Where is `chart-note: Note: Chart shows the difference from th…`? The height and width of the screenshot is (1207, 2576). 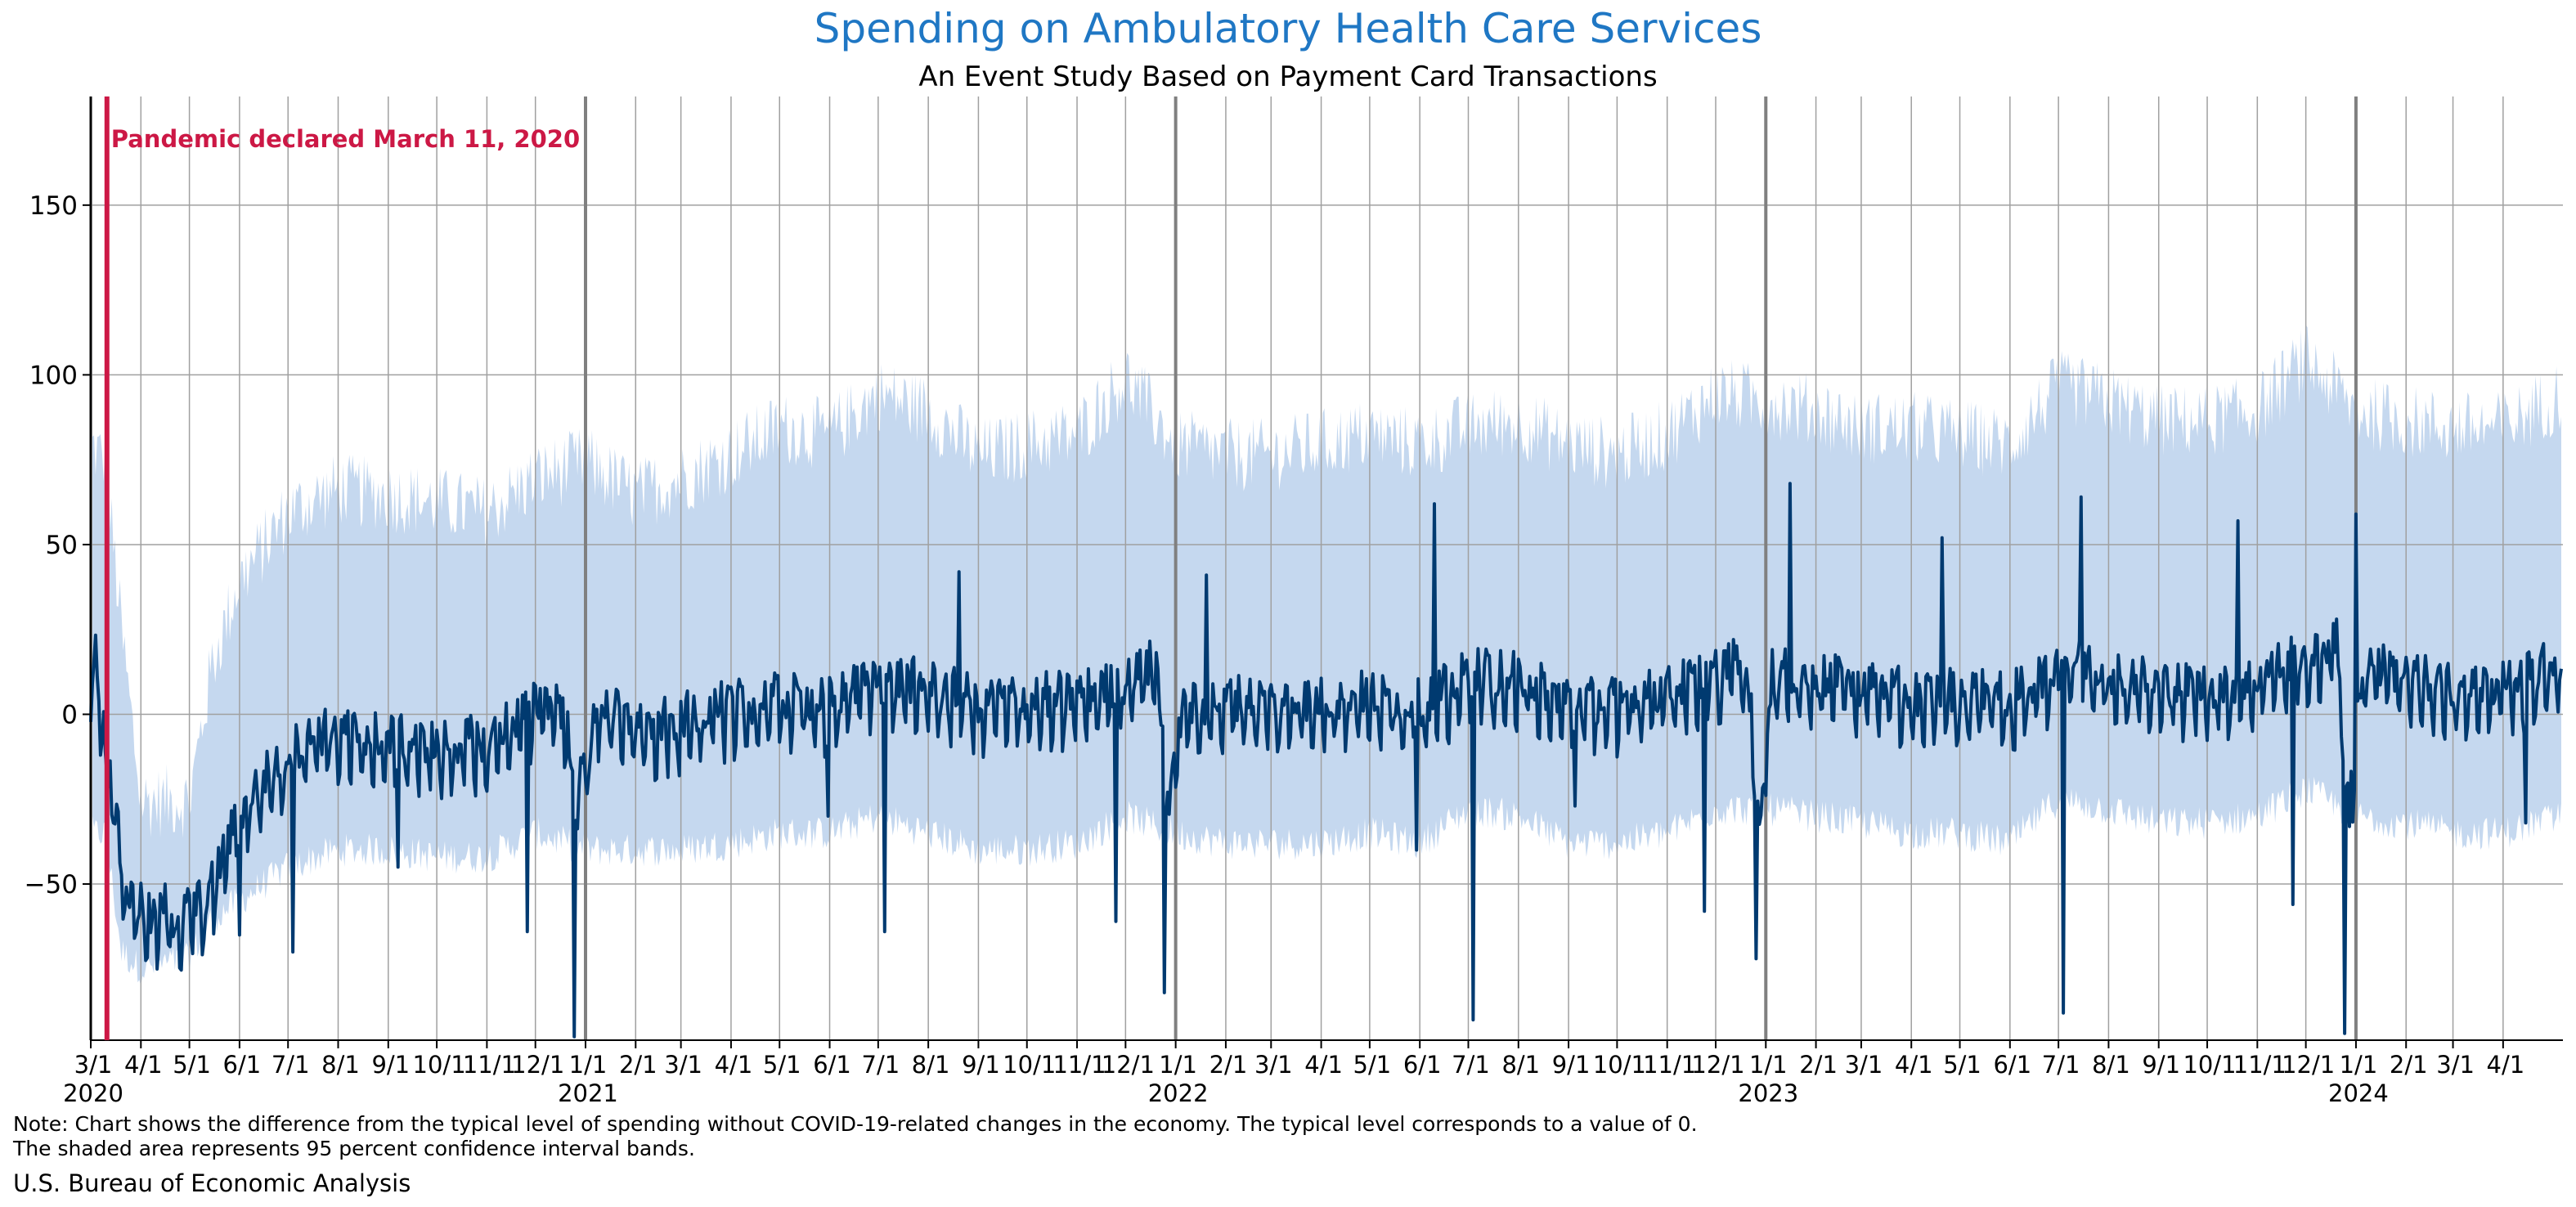
chart-note: Note: Chart shows the difference from th… is located at coordinates (855, 1124).